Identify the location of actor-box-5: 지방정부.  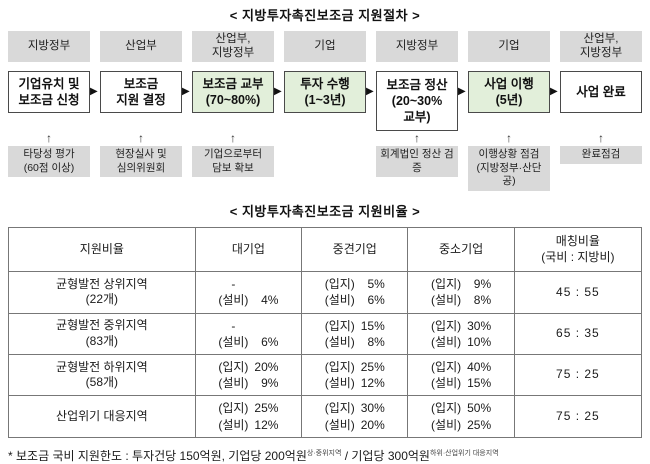
(417, 46).